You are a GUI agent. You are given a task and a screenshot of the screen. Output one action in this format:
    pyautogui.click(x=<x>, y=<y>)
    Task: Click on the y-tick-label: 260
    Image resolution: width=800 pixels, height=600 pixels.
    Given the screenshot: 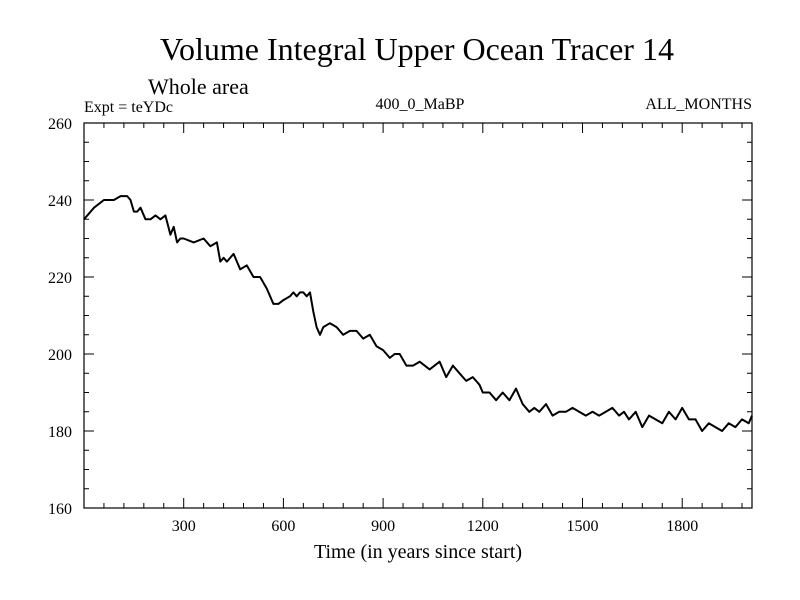 What is the action you would take?
    pyautogui.click(x=60, y=124)
    